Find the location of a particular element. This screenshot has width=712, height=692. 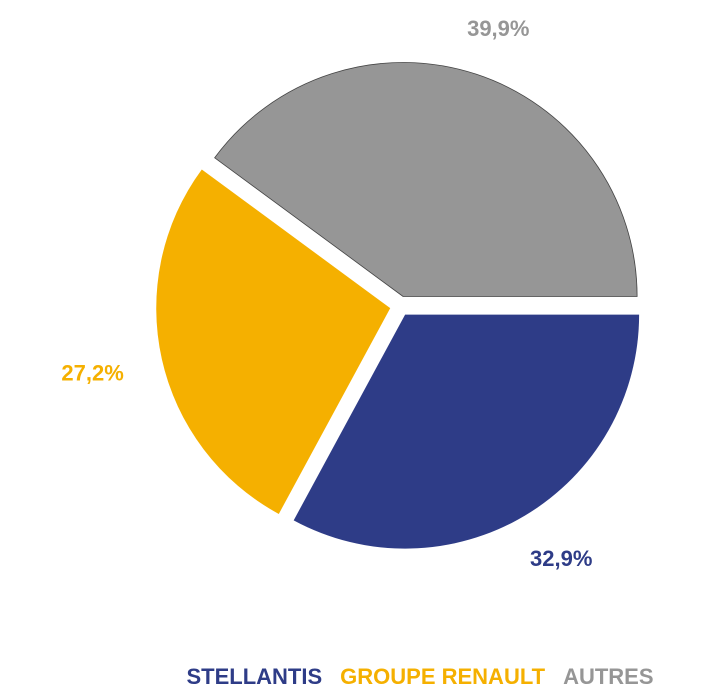

data-label: 39,9% is located at coordinates (498, 28).